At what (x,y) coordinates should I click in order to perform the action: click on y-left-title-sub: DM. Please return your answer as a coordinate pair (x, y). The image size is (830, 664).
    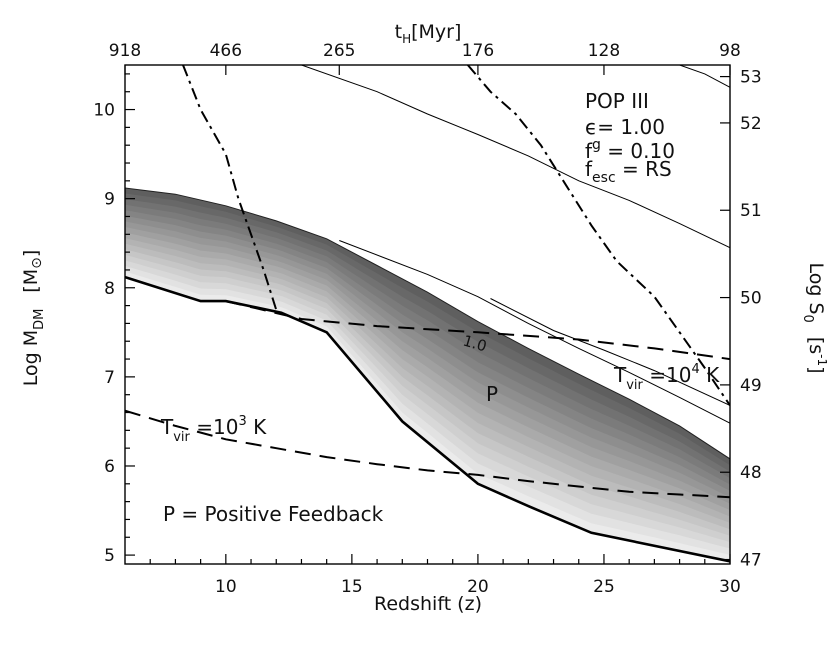
    Looking at the image, I should click on (39, 319).